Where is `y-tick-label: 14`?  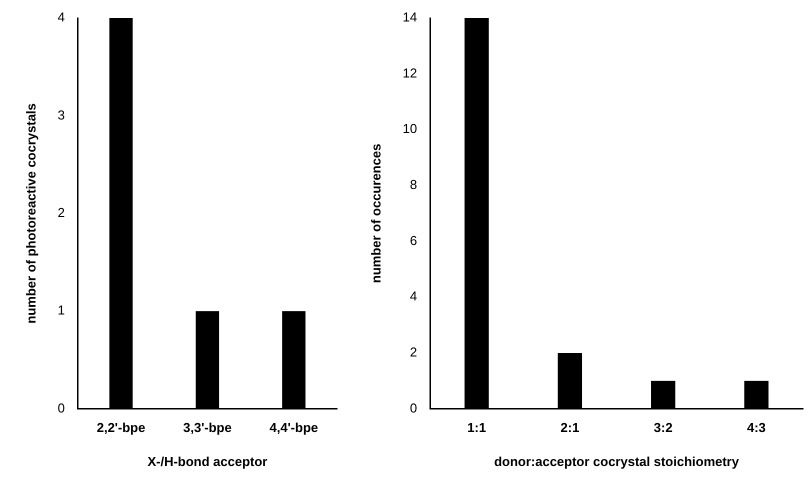
y-tick-label: 14 is located at coordinates (410, 17).